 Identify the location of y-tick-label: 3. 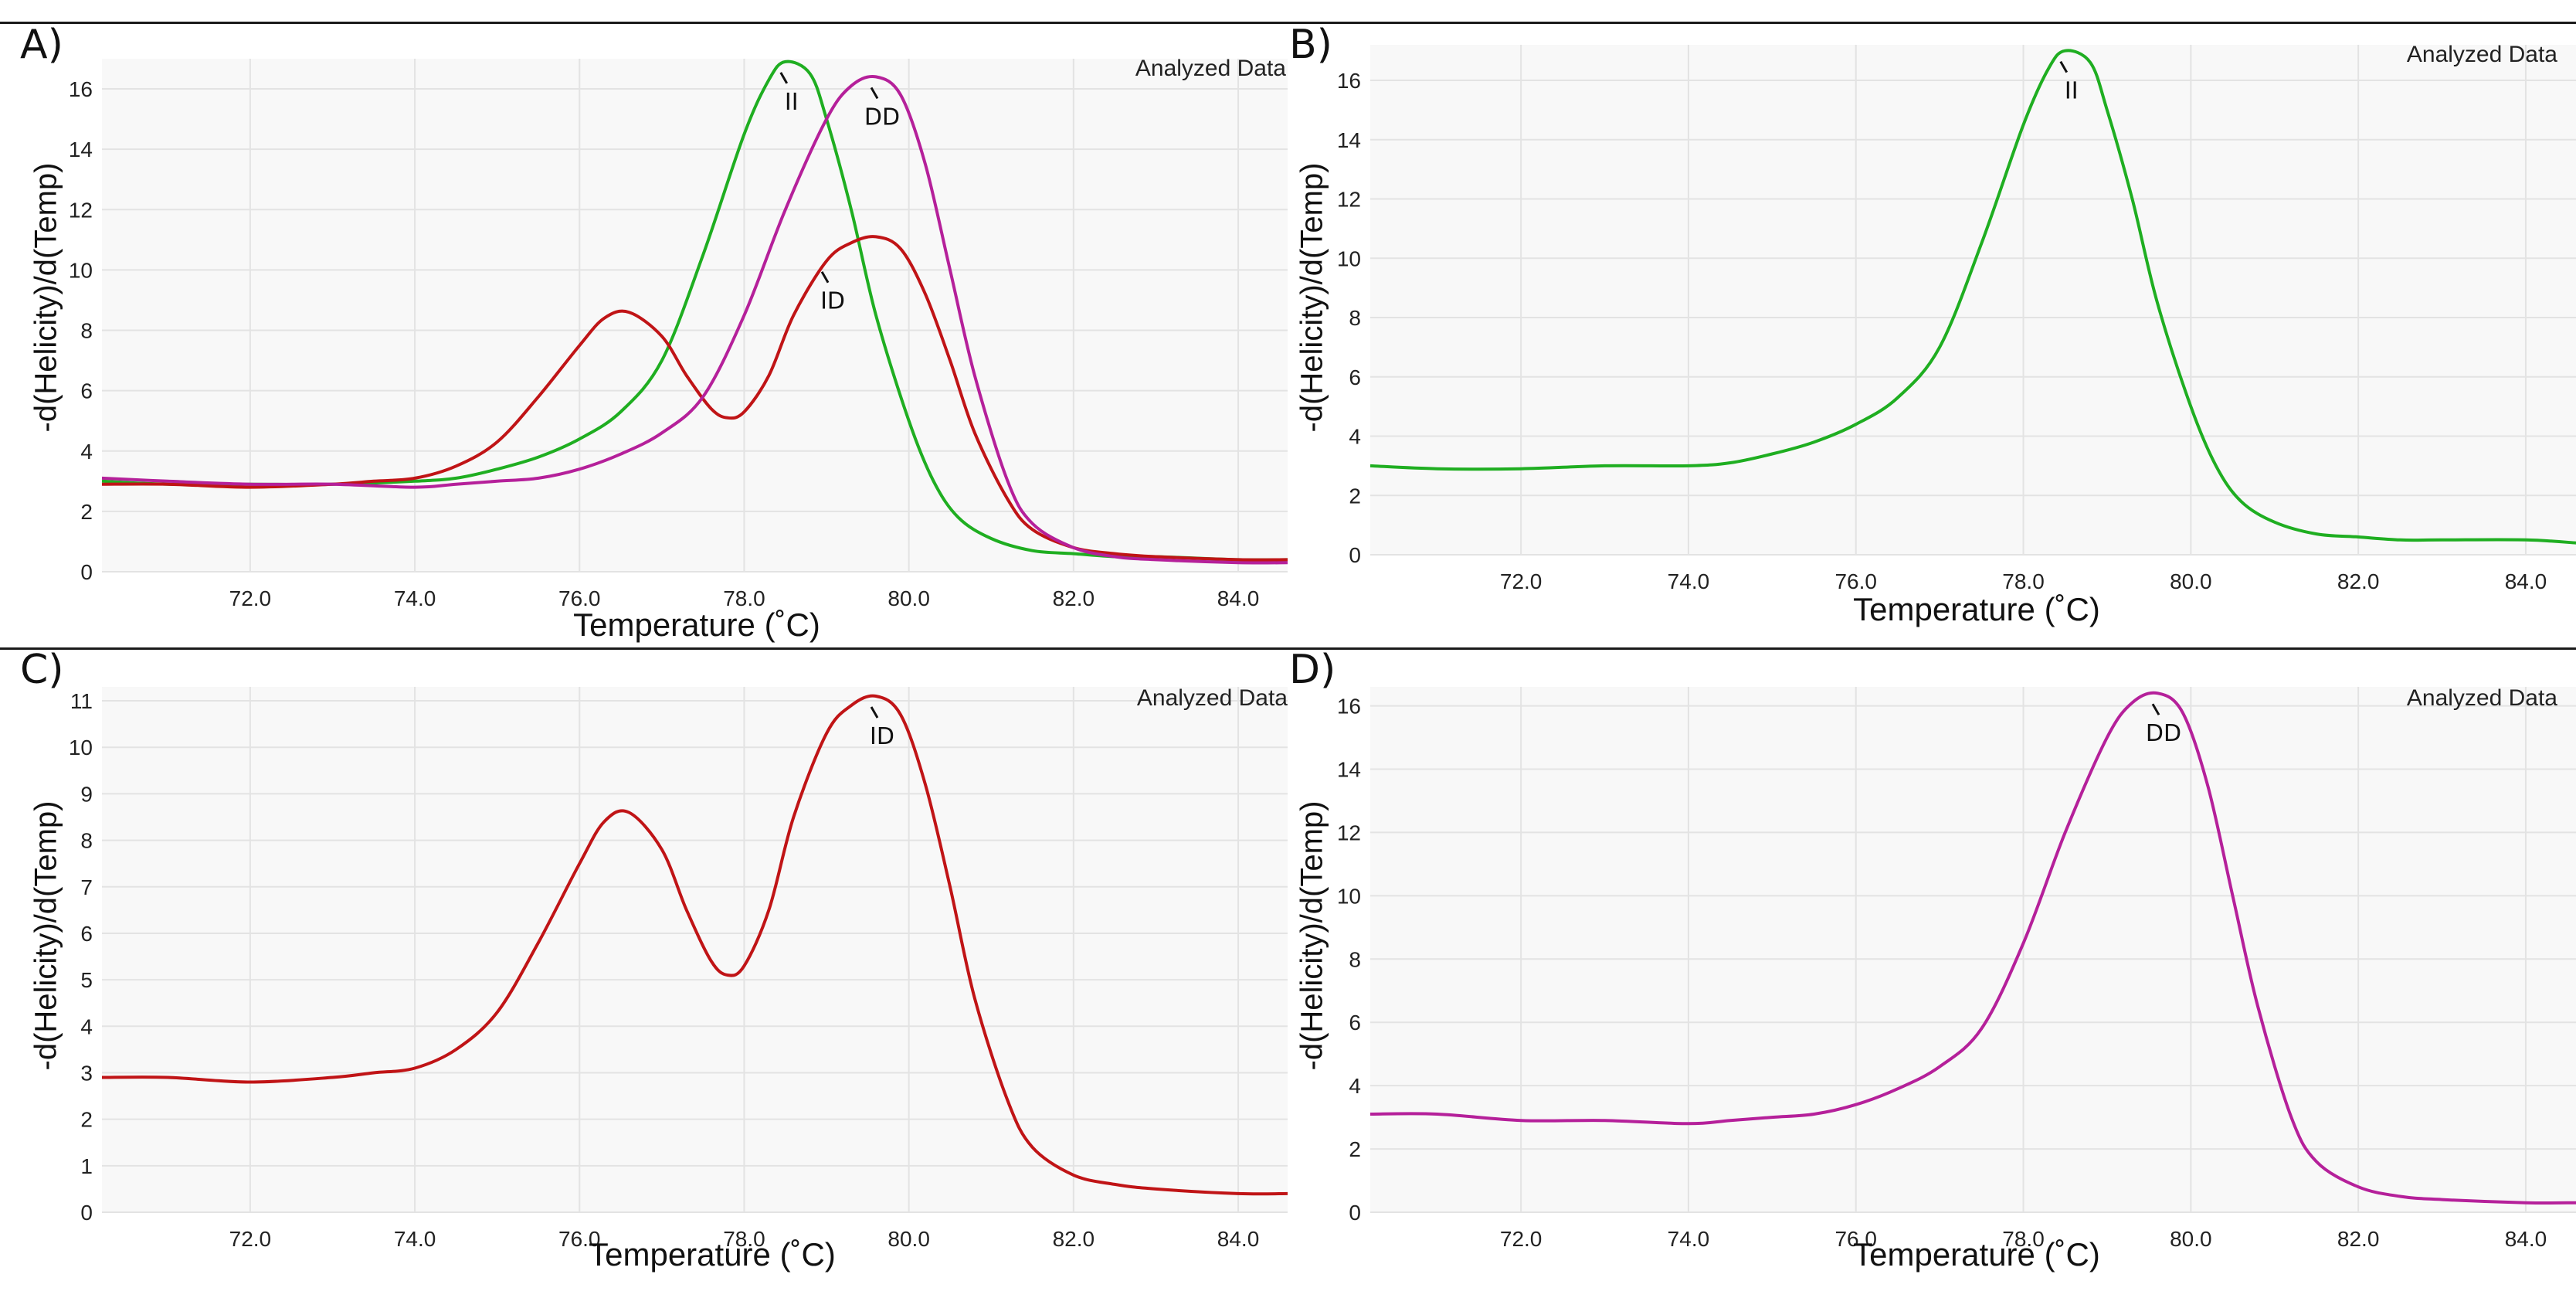
(86, 1073).